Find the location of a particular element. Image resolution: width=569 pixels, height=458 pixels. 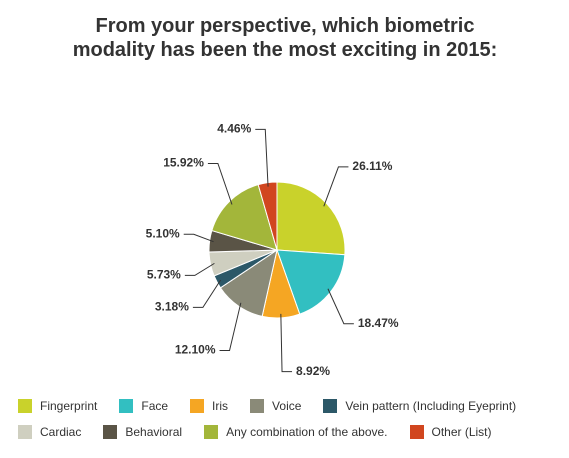

legend-item: Cardiac is located at coordinates (49, 432).